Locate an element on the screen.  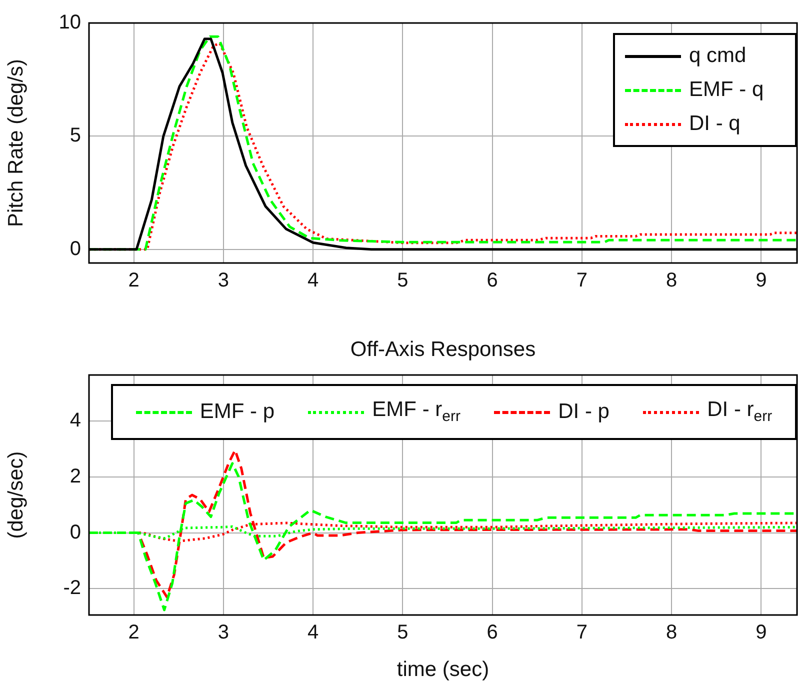
y-tick-label: 10 is located at coordinates (69, 23).